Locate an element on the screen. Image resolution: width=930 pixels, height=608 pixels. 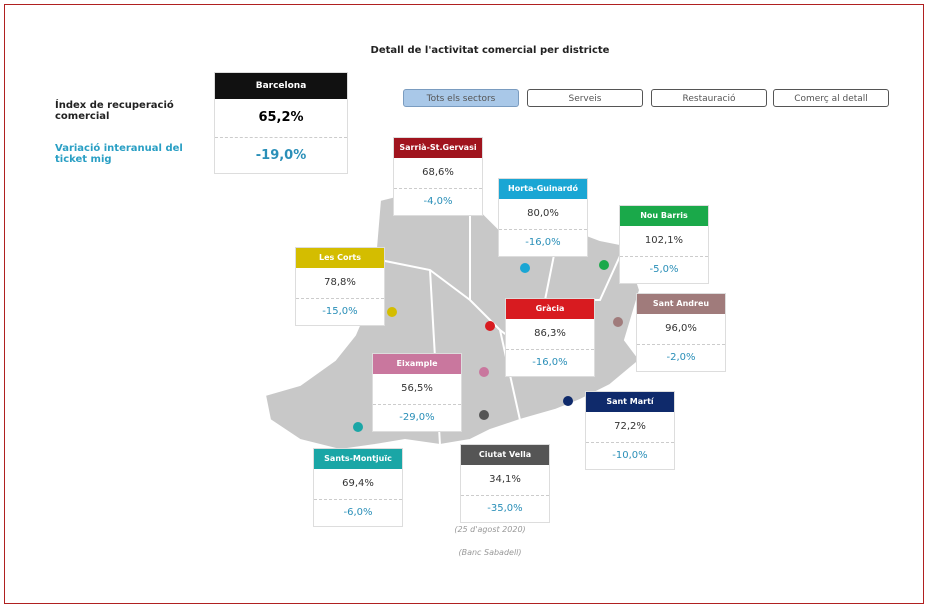
district-name: Ciutat Vella is located at coordinates (505, 455).